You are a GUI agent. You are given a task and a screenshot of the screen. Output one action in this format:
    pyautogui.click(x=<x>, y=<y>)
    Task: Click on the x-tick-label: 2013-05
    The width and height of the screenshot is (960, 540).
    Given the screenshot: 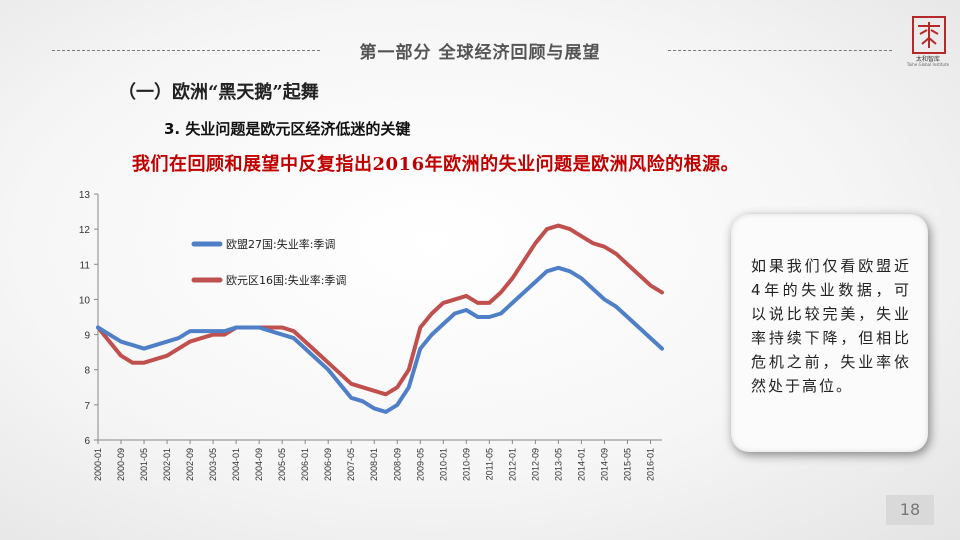 What is the action you would take?
    pyautogui.click(x=558, y=464)
    